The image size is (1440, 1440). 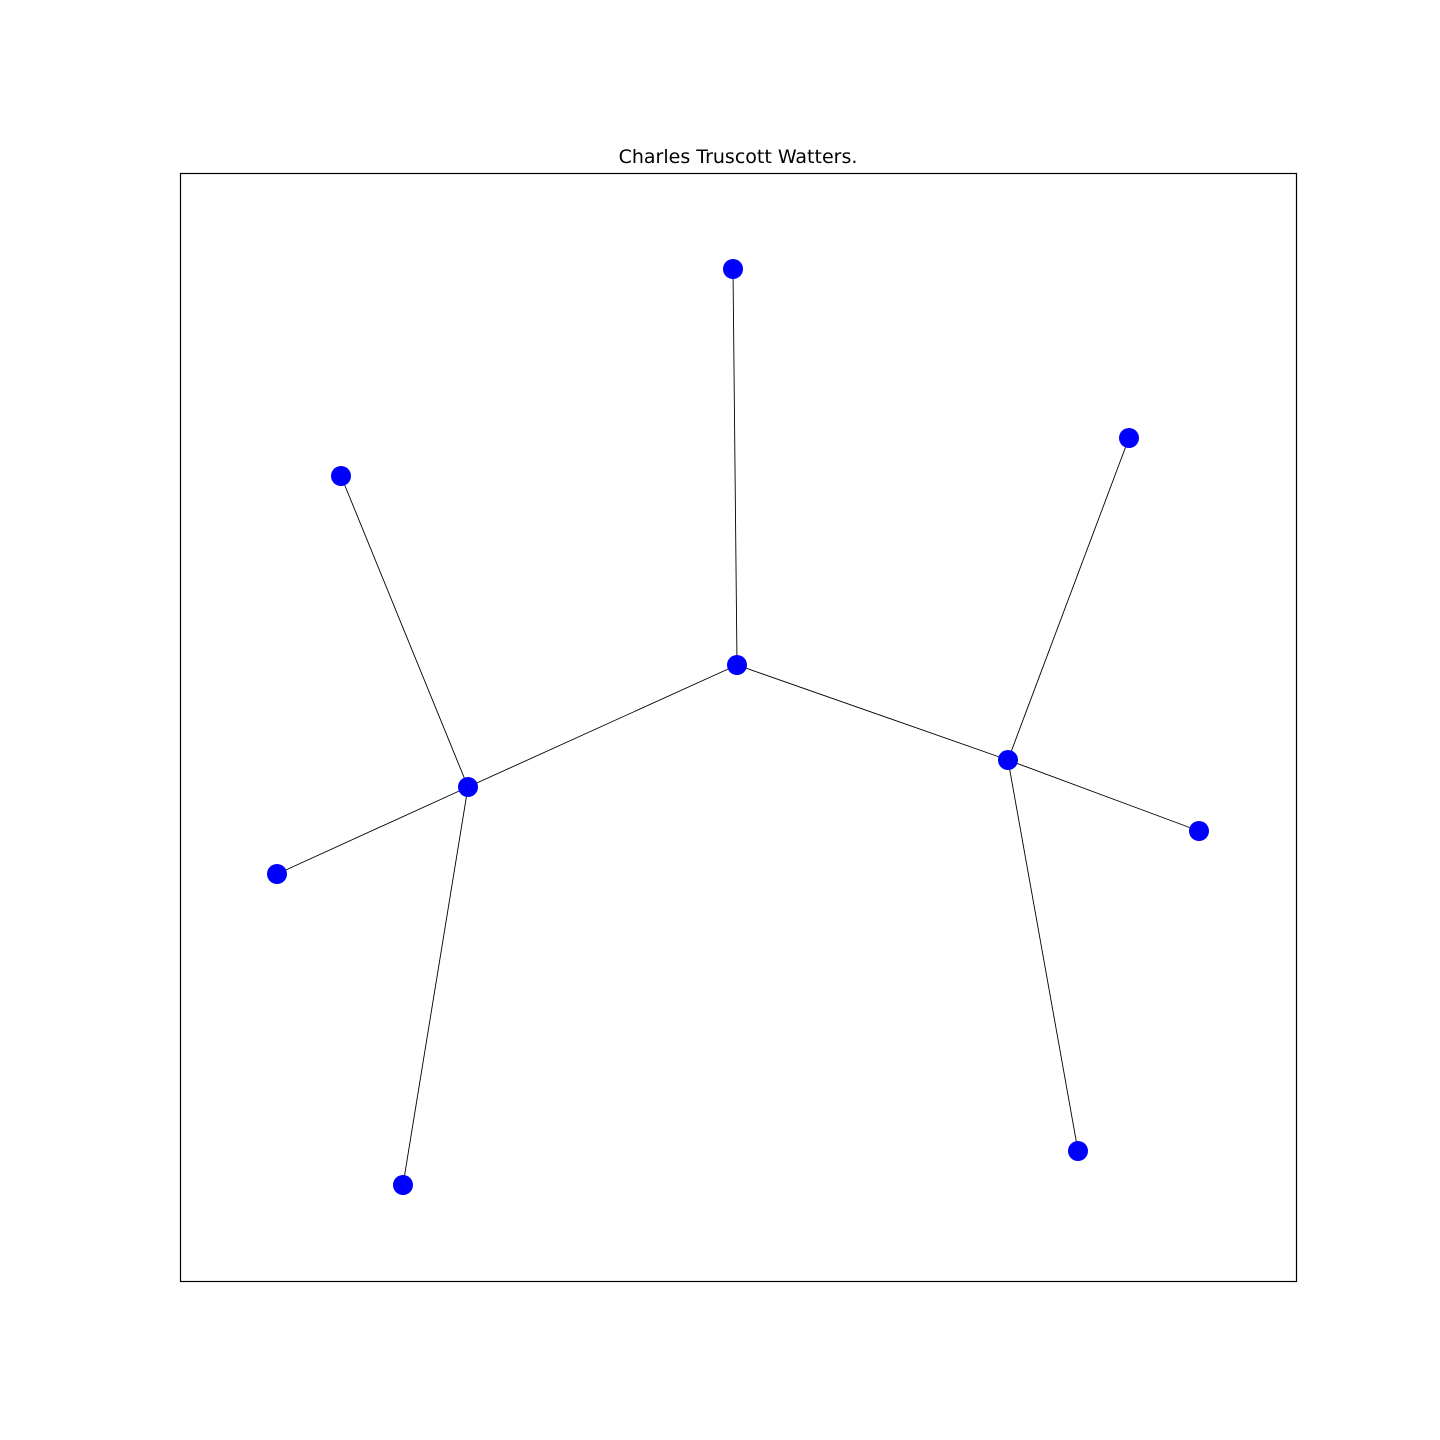 I want to click on node-right-hub, so click(x=1008, y=760).